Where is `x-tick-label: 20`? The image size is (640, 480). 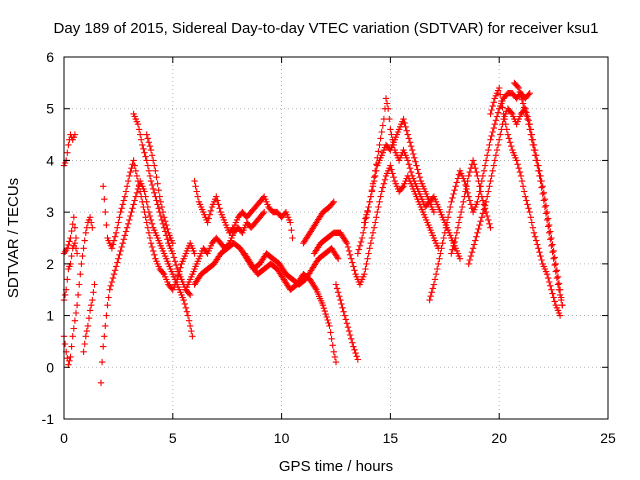
x-tick-label: 20 is located at coordinates (499, 438).